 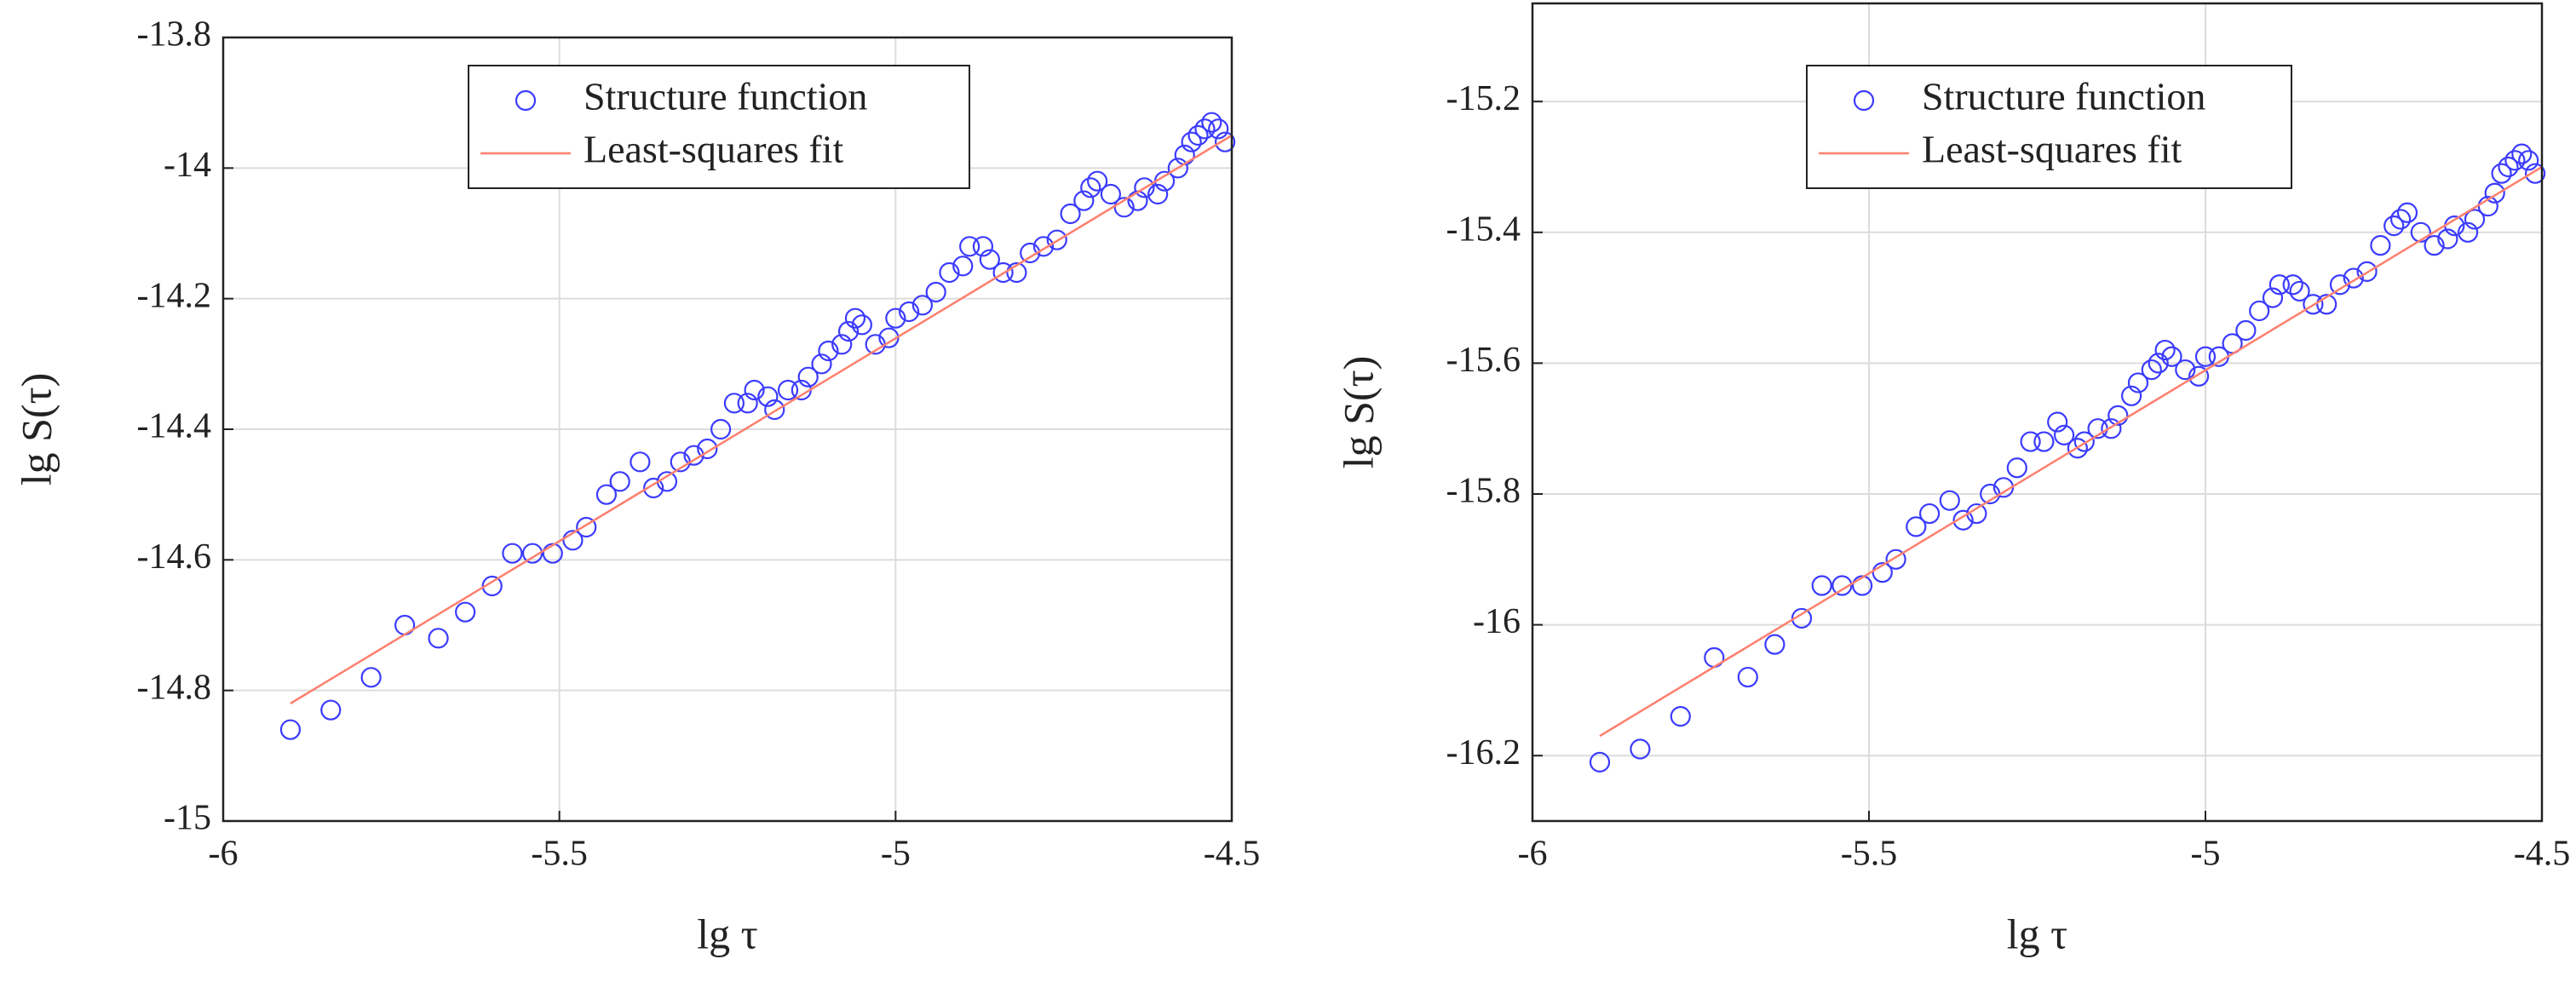 What do you see at coordinates (2052, 149) in the screenshot?
I see `legend-label: Least-squares fit` at bounding box center [2052, 149].